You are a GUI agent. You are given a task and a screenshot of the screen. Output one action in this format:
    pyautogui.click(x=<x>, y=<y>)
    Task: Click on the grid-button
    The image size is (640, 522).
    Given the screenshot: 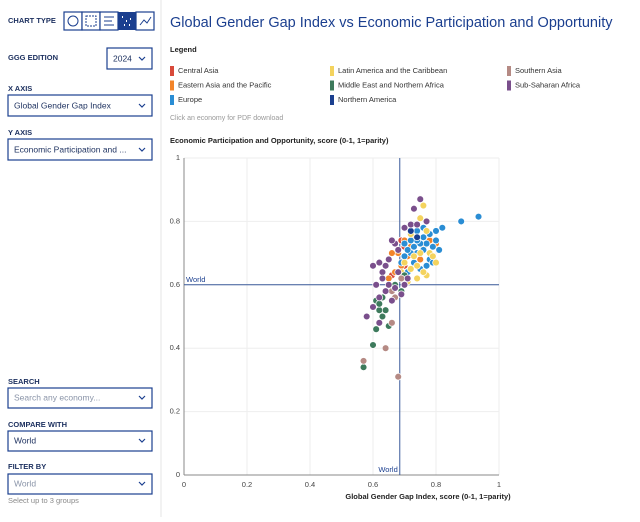 What is the action you would take?
    pyautogui.click(x=91, y=21)
    